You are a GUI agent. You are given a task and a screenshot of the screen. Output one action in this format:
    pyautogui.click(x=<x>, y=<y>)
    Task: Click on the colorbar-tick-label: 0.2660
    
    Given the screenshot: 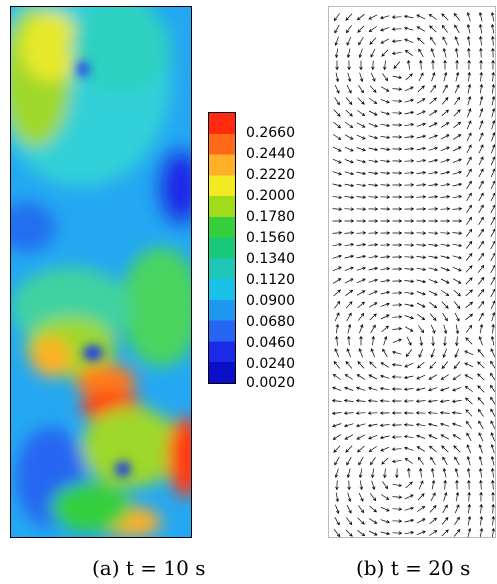 What is the action you would take?
    pyautogui.click(x=270, y=133)
    